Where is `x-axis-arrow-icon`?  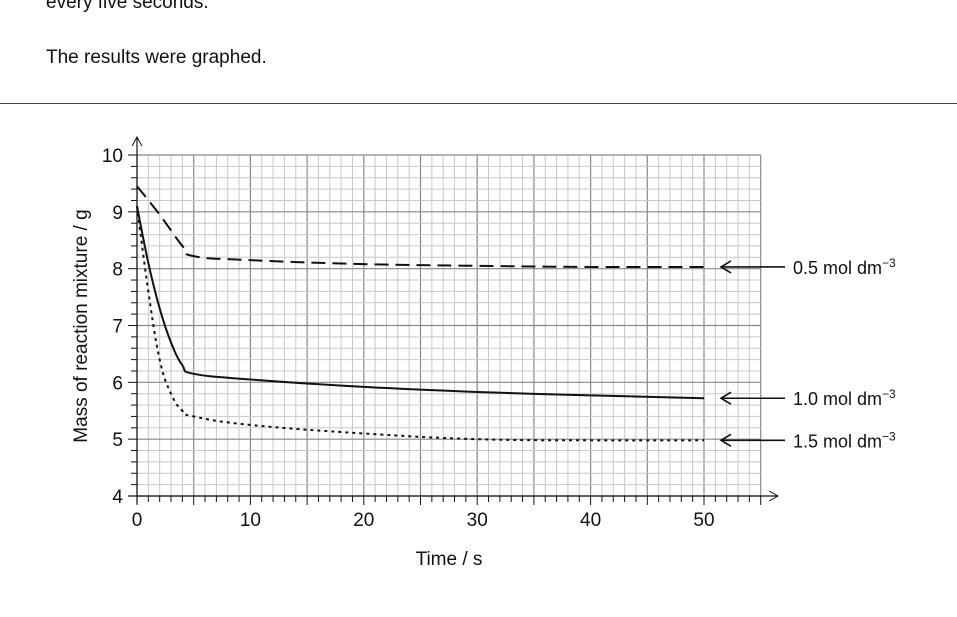 x-axis-arrow-icon is located at coordinates (774, 496).